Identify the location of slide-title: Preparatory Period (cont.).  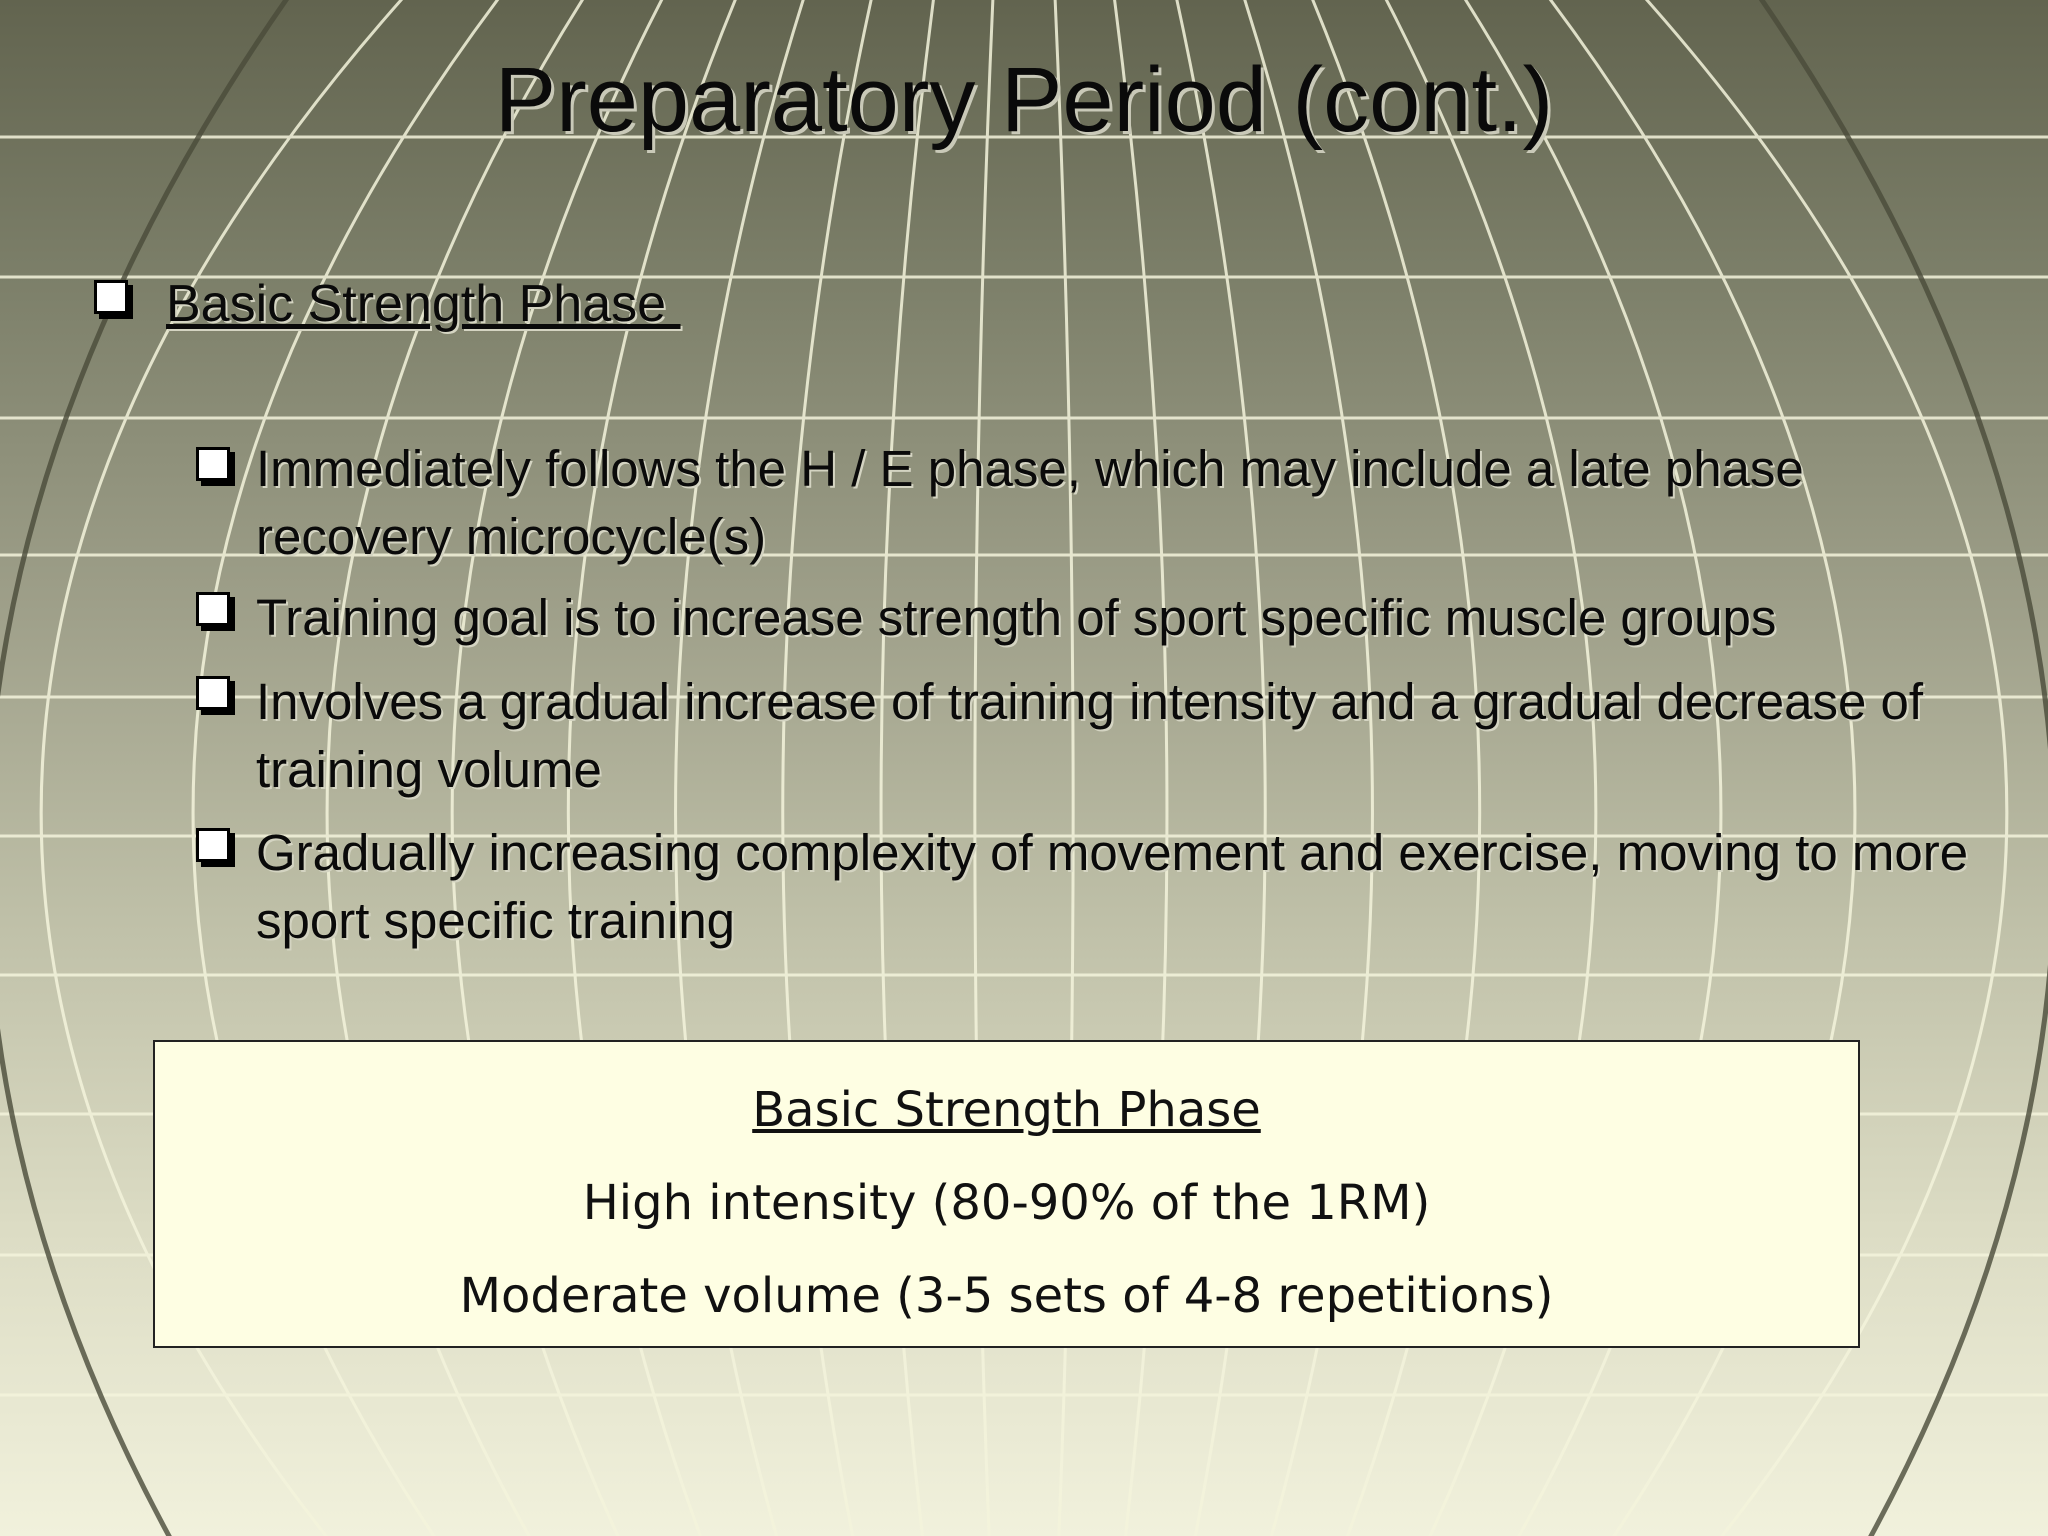
(1024, 100).